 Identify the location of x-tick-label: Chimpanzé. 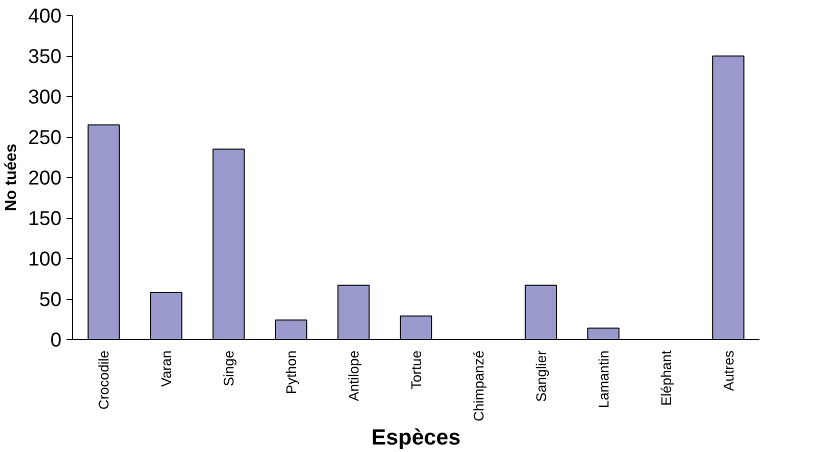
(478, 386).